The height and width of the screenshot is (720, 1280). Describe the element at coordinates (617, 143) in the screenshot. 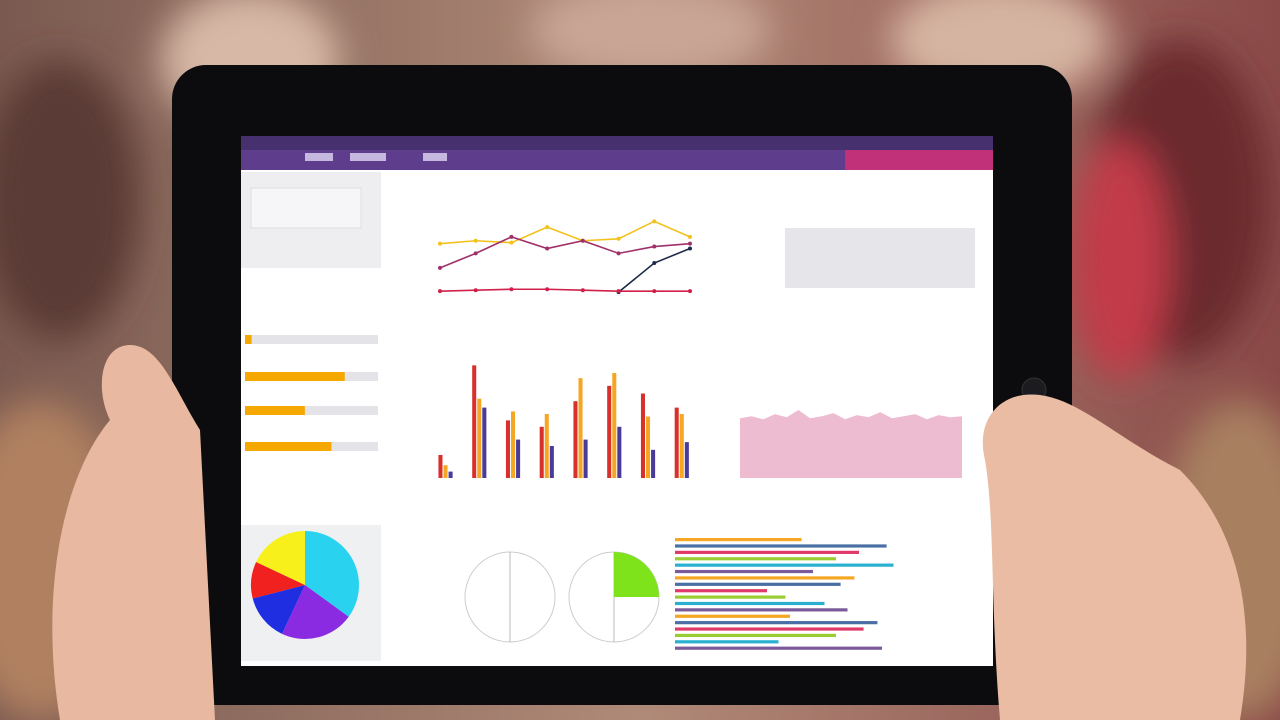

I see `top-bar` at that location.